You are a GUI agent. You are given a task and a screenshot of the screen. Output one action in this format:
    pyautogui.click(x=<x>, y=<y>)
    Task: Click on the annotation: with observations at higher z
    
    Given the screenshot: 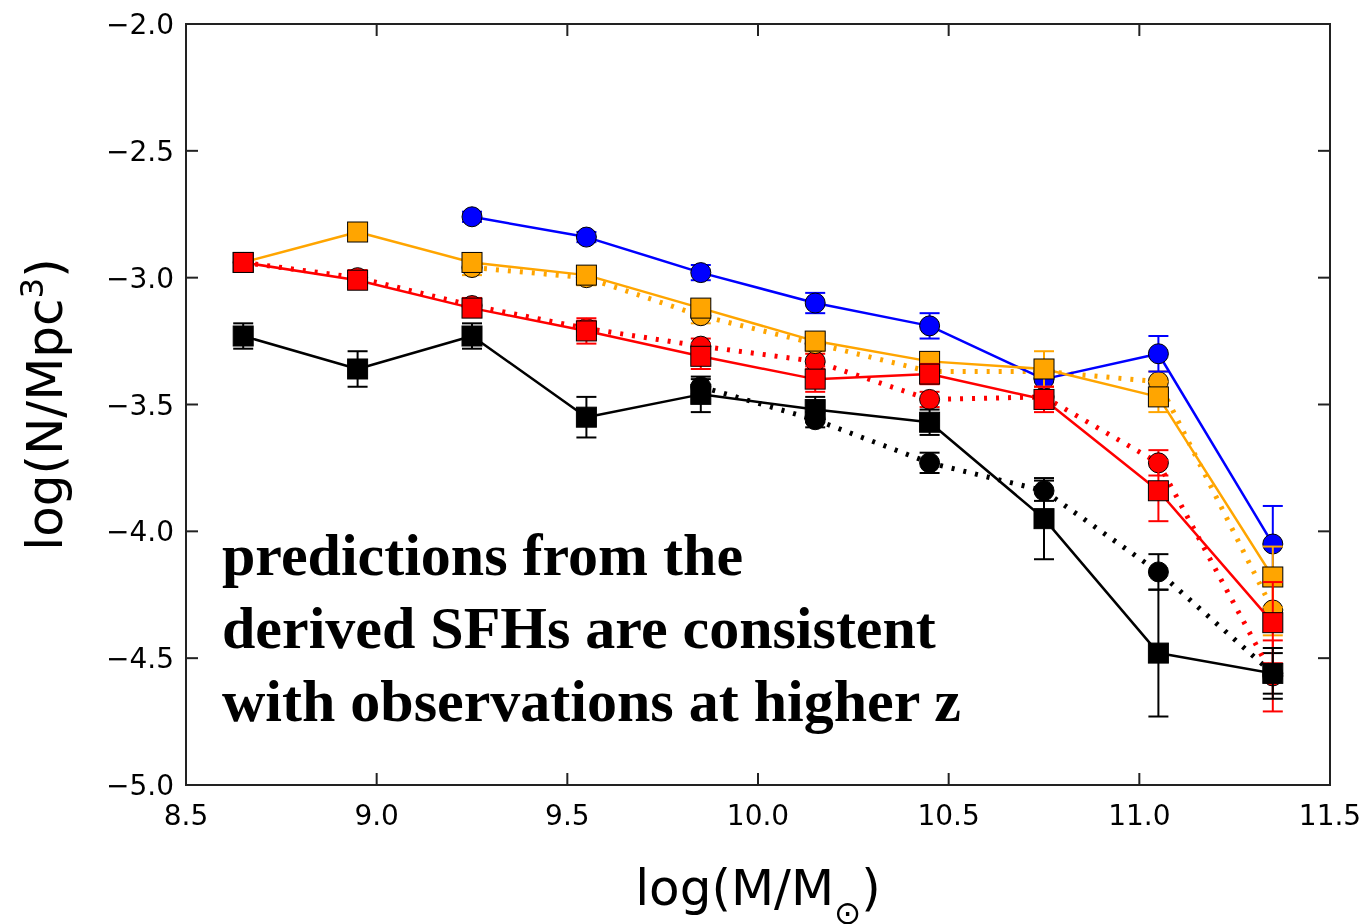 What is the action you would take?
    pyautogui.click(x=591, y=701)
    